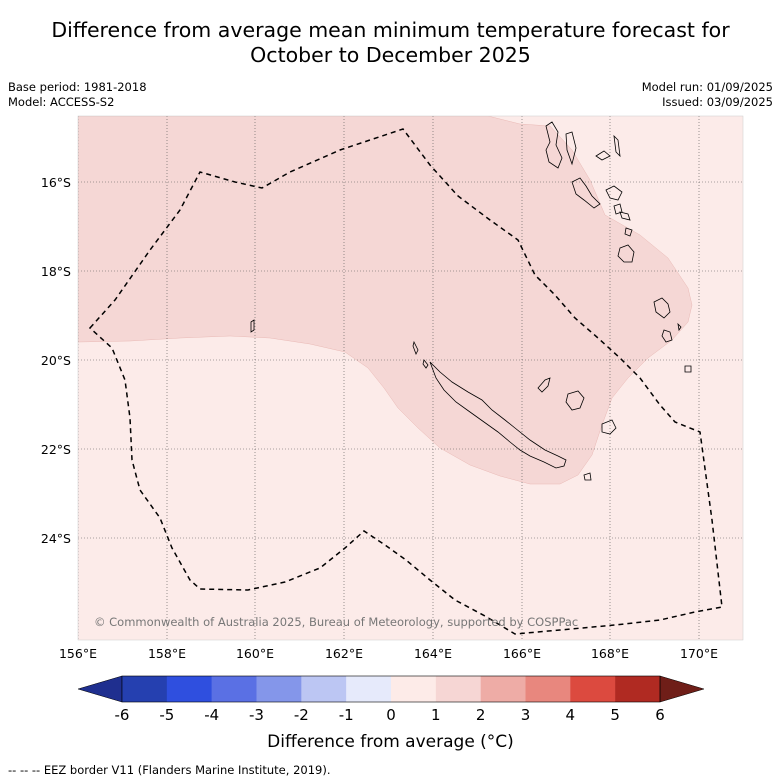 This screenshot has height=781, width=781. Describe the element at coordinates (100, 689) in the screenshot. I see `colorbar-under-triangle` at that location.